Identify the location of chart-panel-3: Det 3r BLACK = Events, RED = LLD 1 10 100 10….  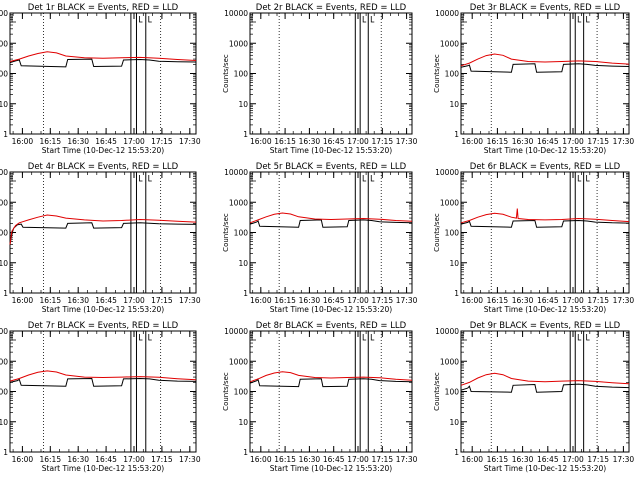
(533, 79).